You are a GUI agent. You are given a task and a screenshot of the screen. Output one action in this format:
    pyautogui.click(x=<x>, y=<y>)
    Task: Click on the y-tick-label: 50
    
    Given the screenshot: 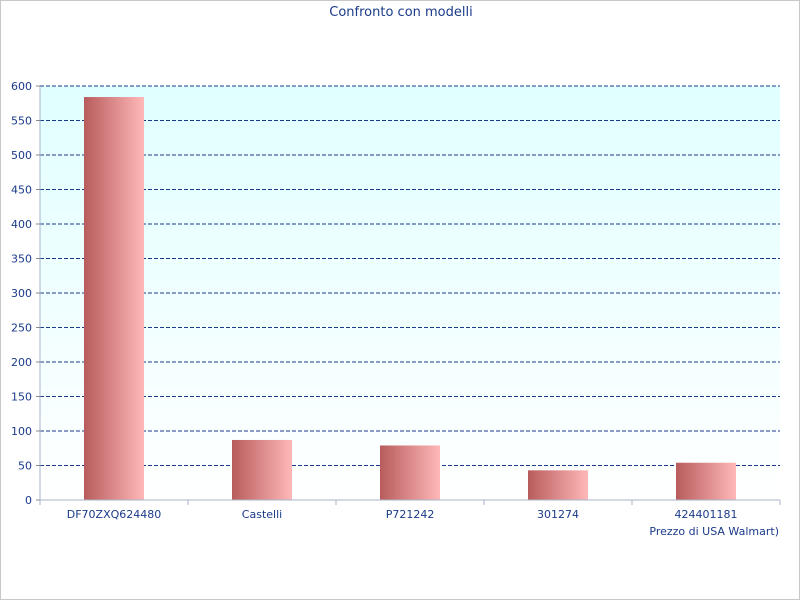 What is the action you would take?
    pyautogui.click(x=25, y=466)
    